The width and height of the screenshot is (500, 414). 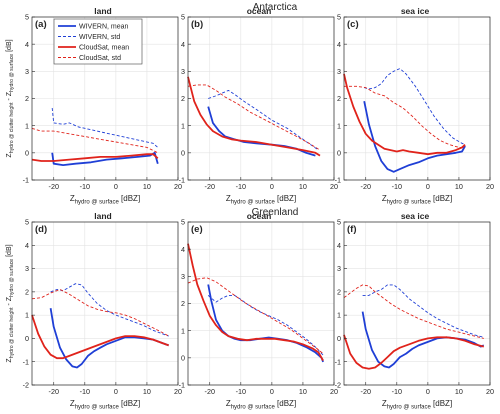 What do you see at coordinates (99, 37) in the screenshot?
I see `legend-label: WIVERN, std` at bounding box center [99, 37].